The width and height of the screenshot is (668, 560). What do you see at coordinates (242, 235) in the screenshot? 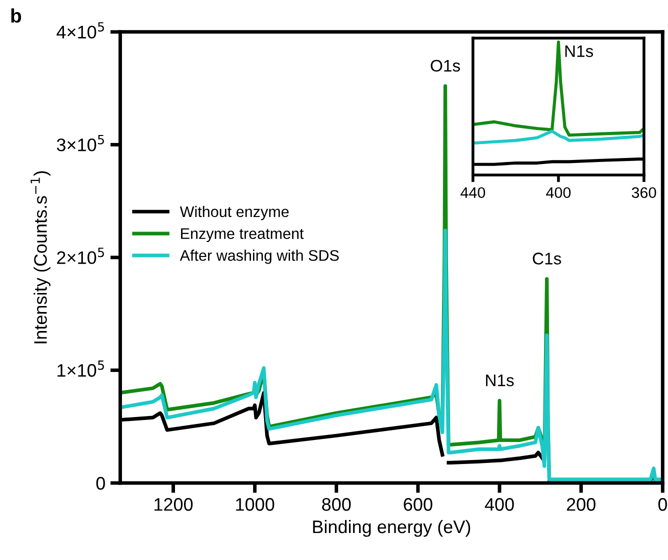
I see `legend-label: Enzyme treatment` at bounding box center [242, 235].